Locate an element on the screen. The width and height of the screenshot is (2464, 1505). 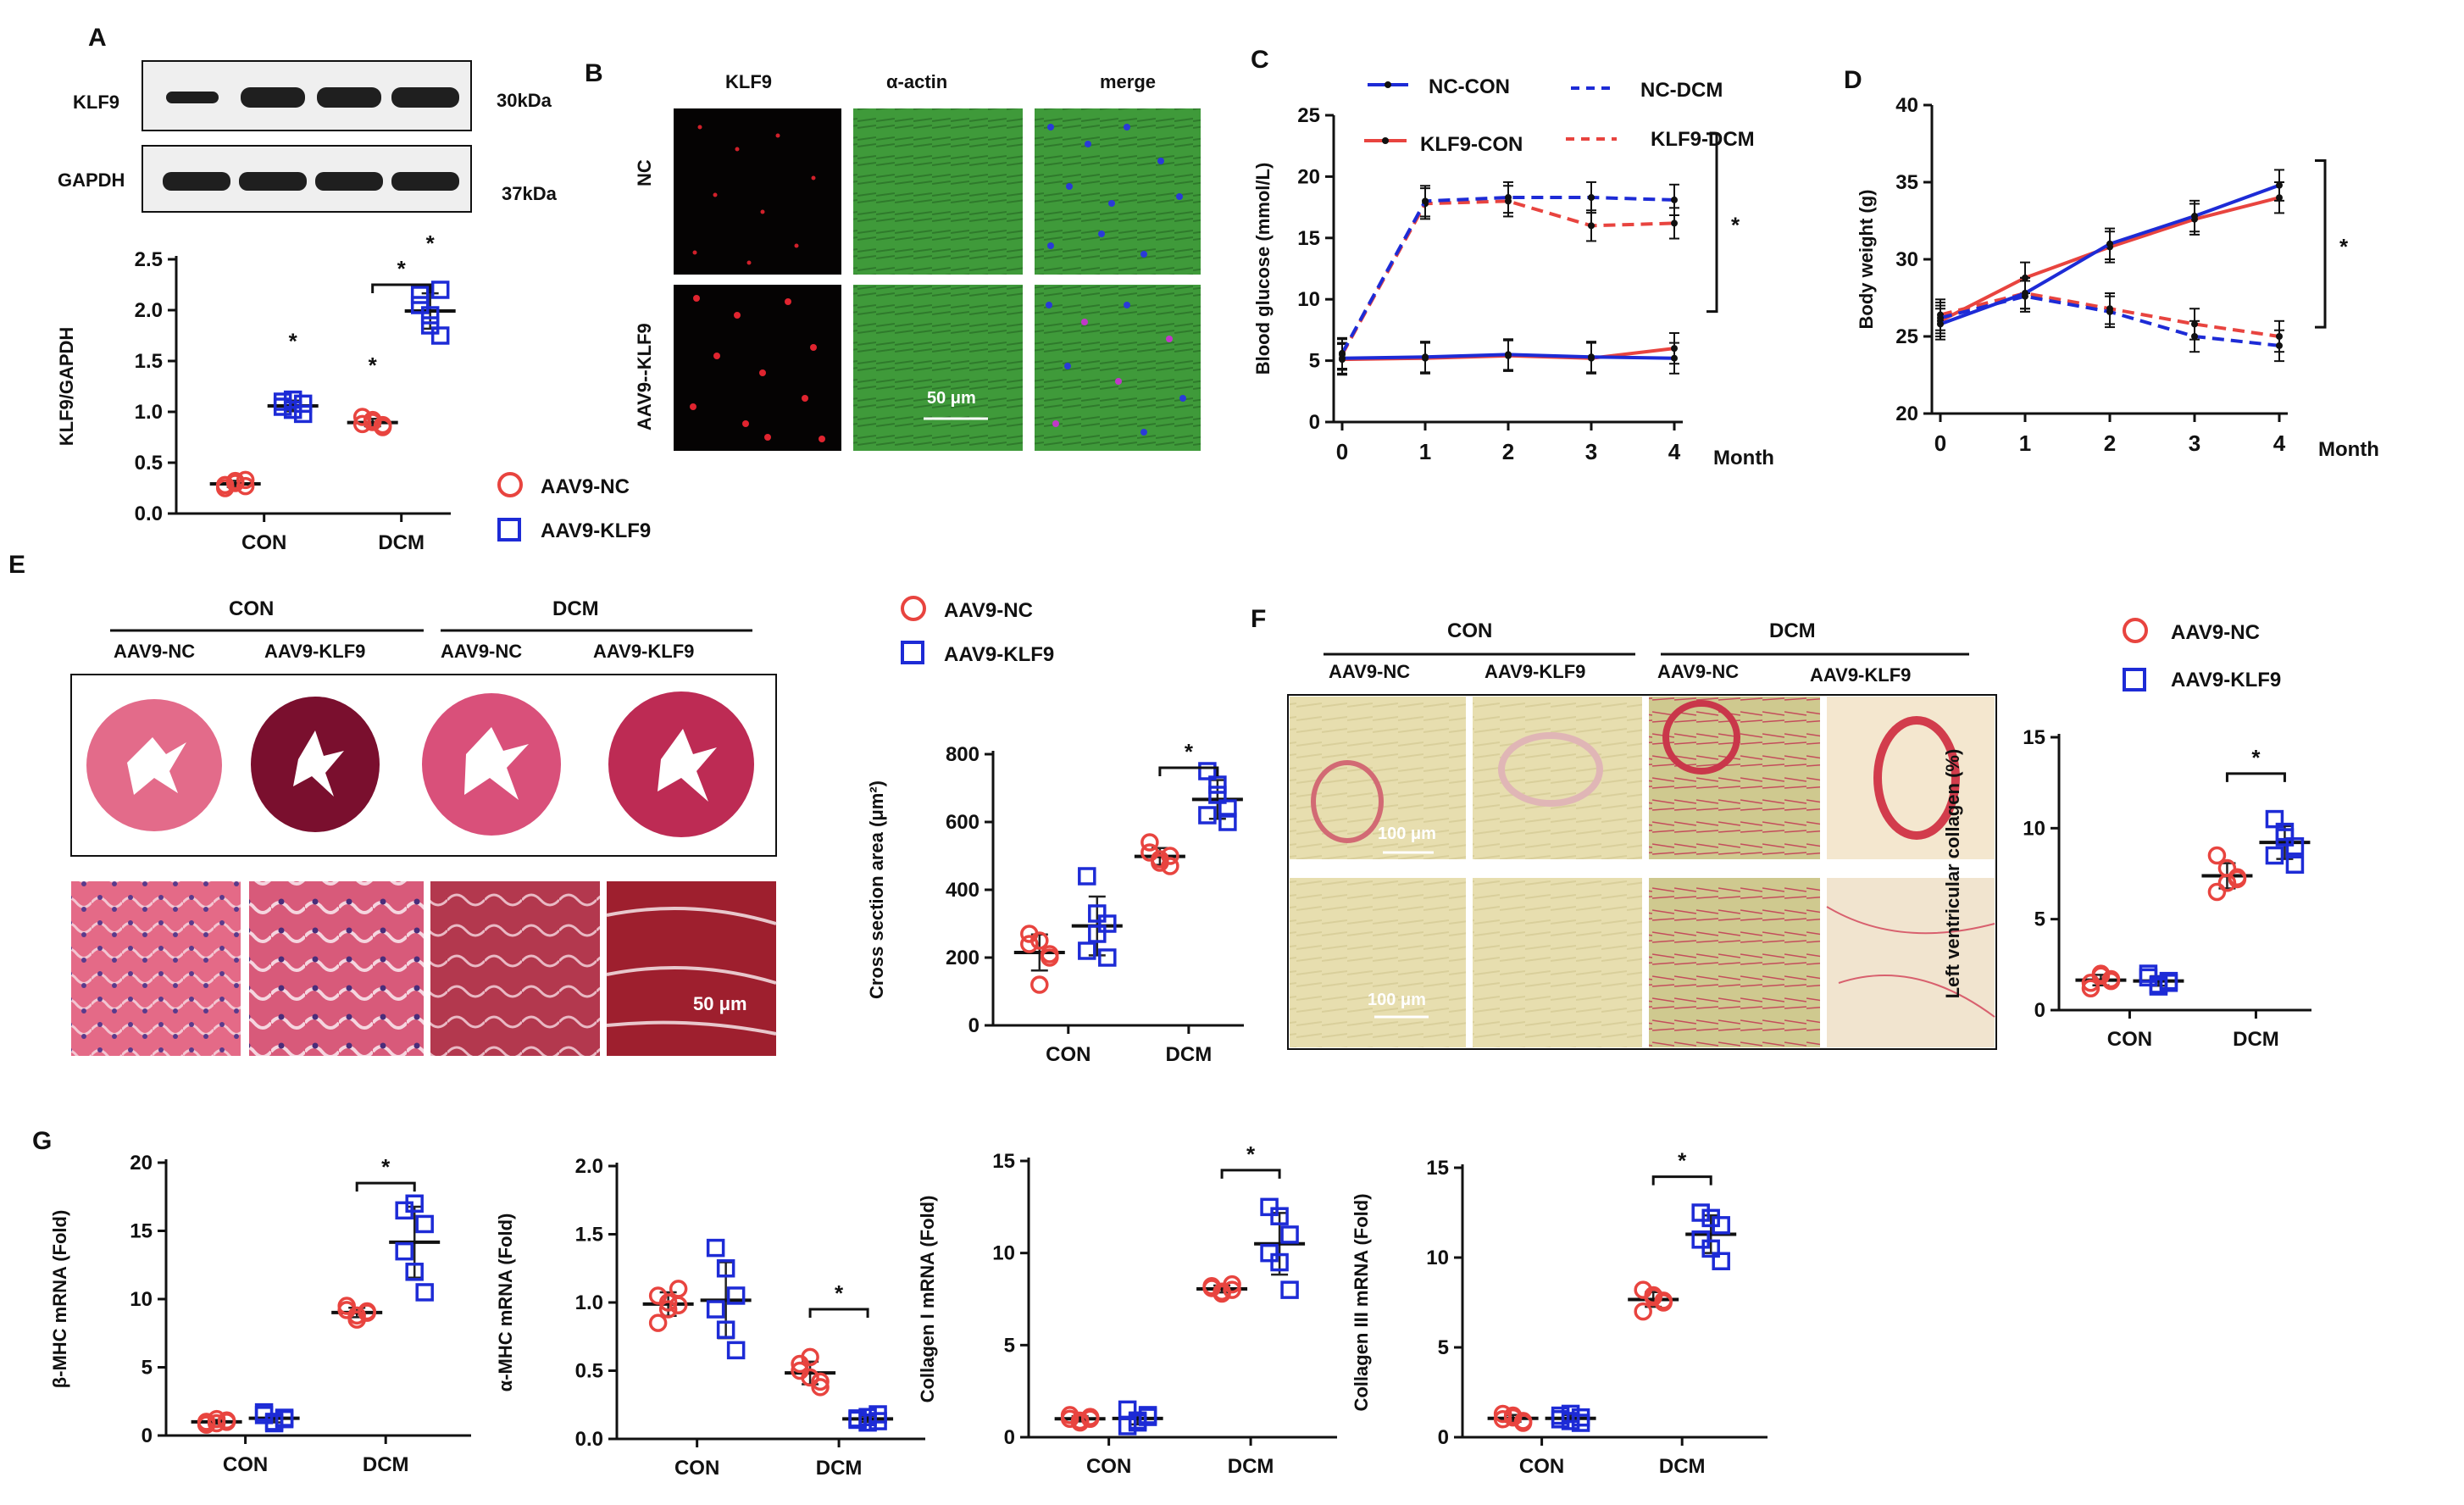
sig-bracket-G3 is located at coordinates (1251, 1174).